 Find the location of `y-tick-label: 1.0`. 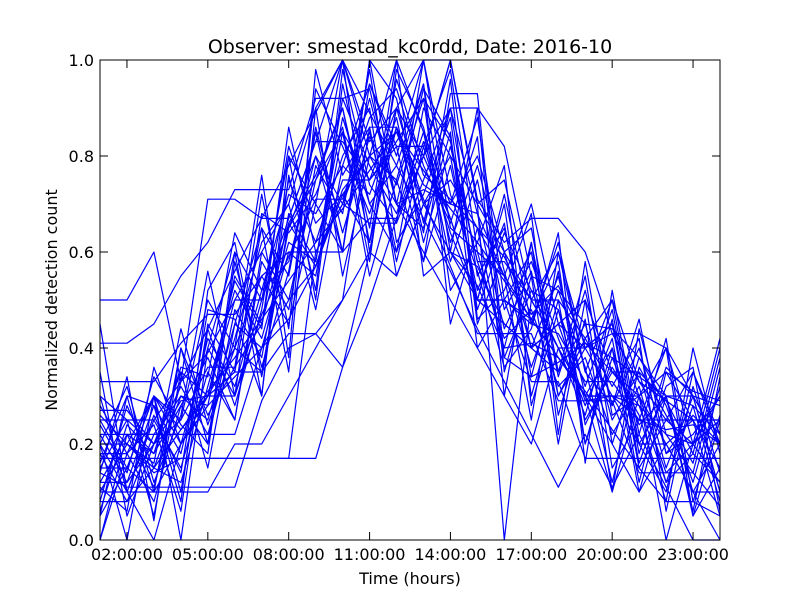

y-tick-label: 1.0 is located at coordinates (81, 60).